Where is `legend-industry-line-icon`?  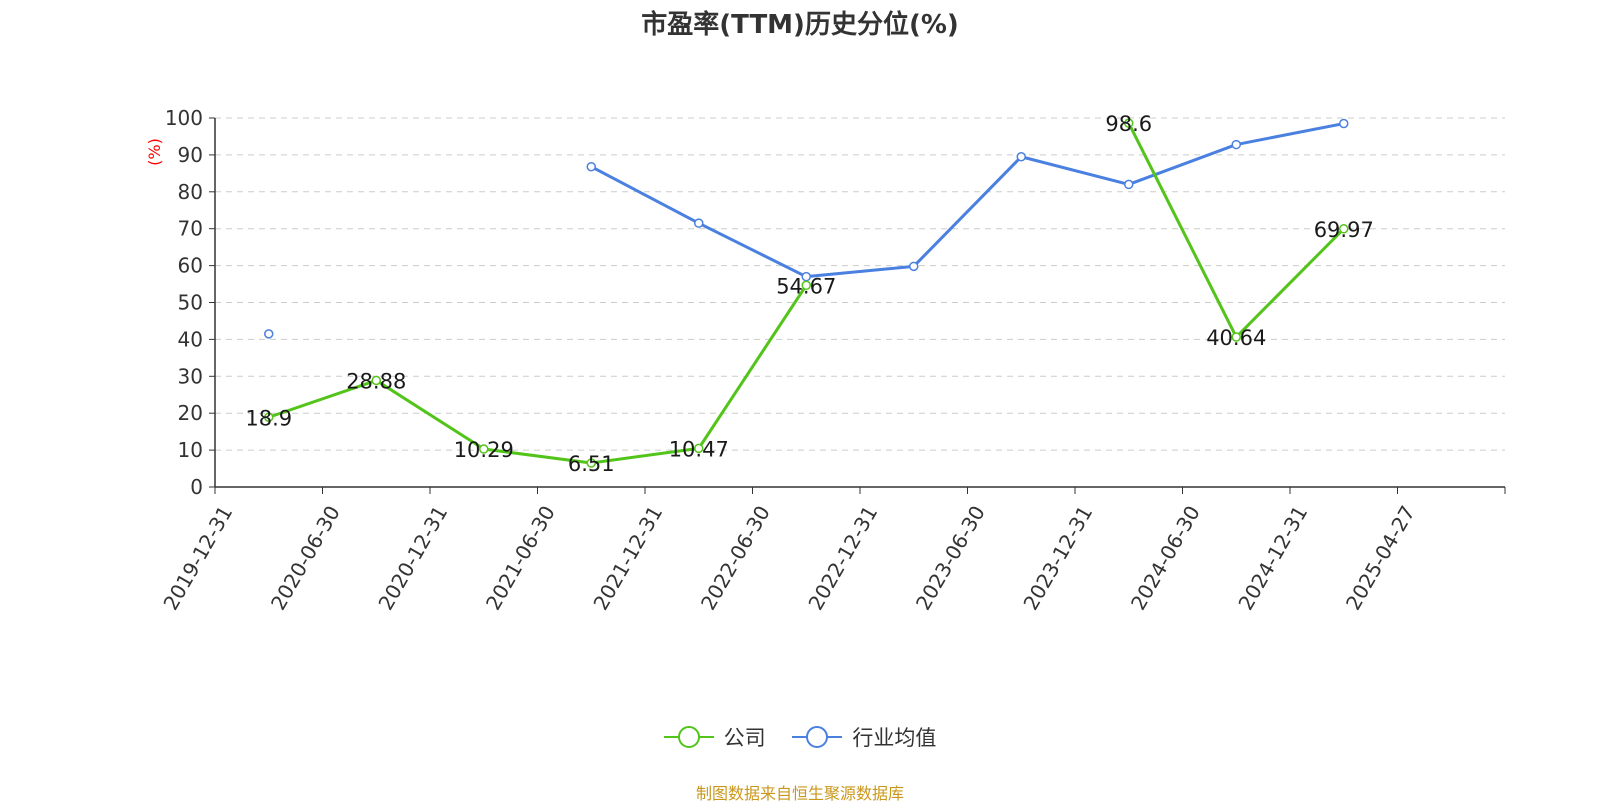
legend-industry-line-icon is located at coordinates (817, 737).